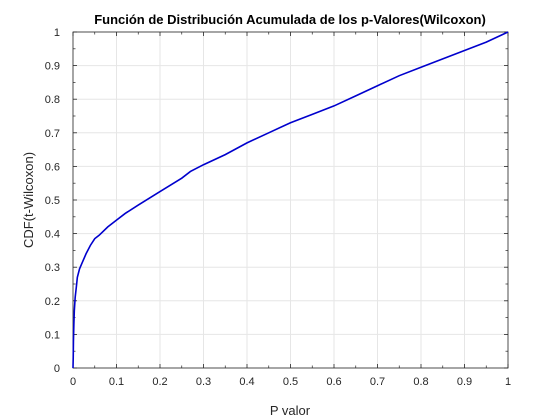 The height and width of the screenshot is (420, 560). Describe the element at coordinates (203, 382) in the screenshot. I see `x-tick-label: 0.3` at that location.